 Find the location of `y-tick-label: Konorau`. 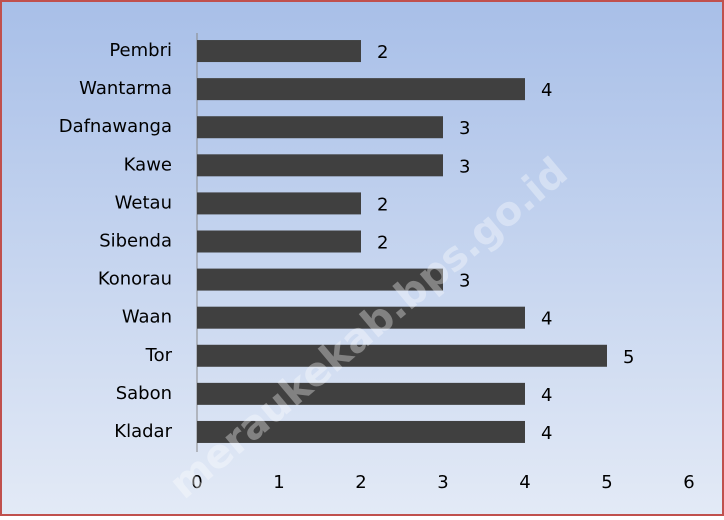

y-tick-label: Konorau is located at coordinates (135, 279).